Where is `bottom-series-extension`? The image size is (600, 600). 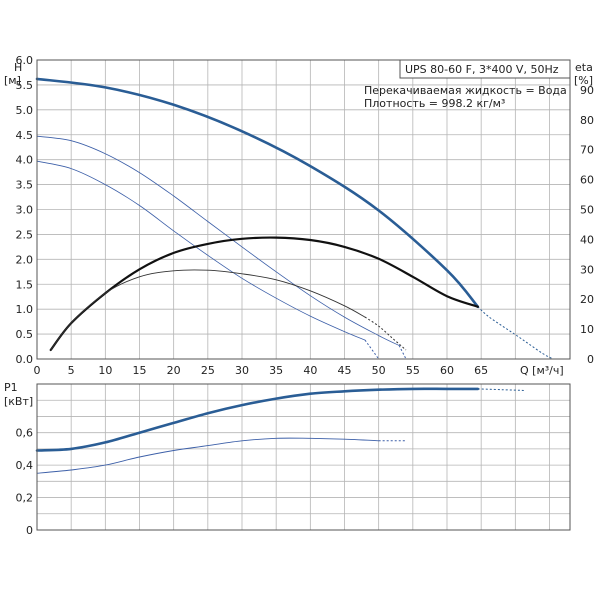
bottom-series-extension is located at coordinates (501, 389).